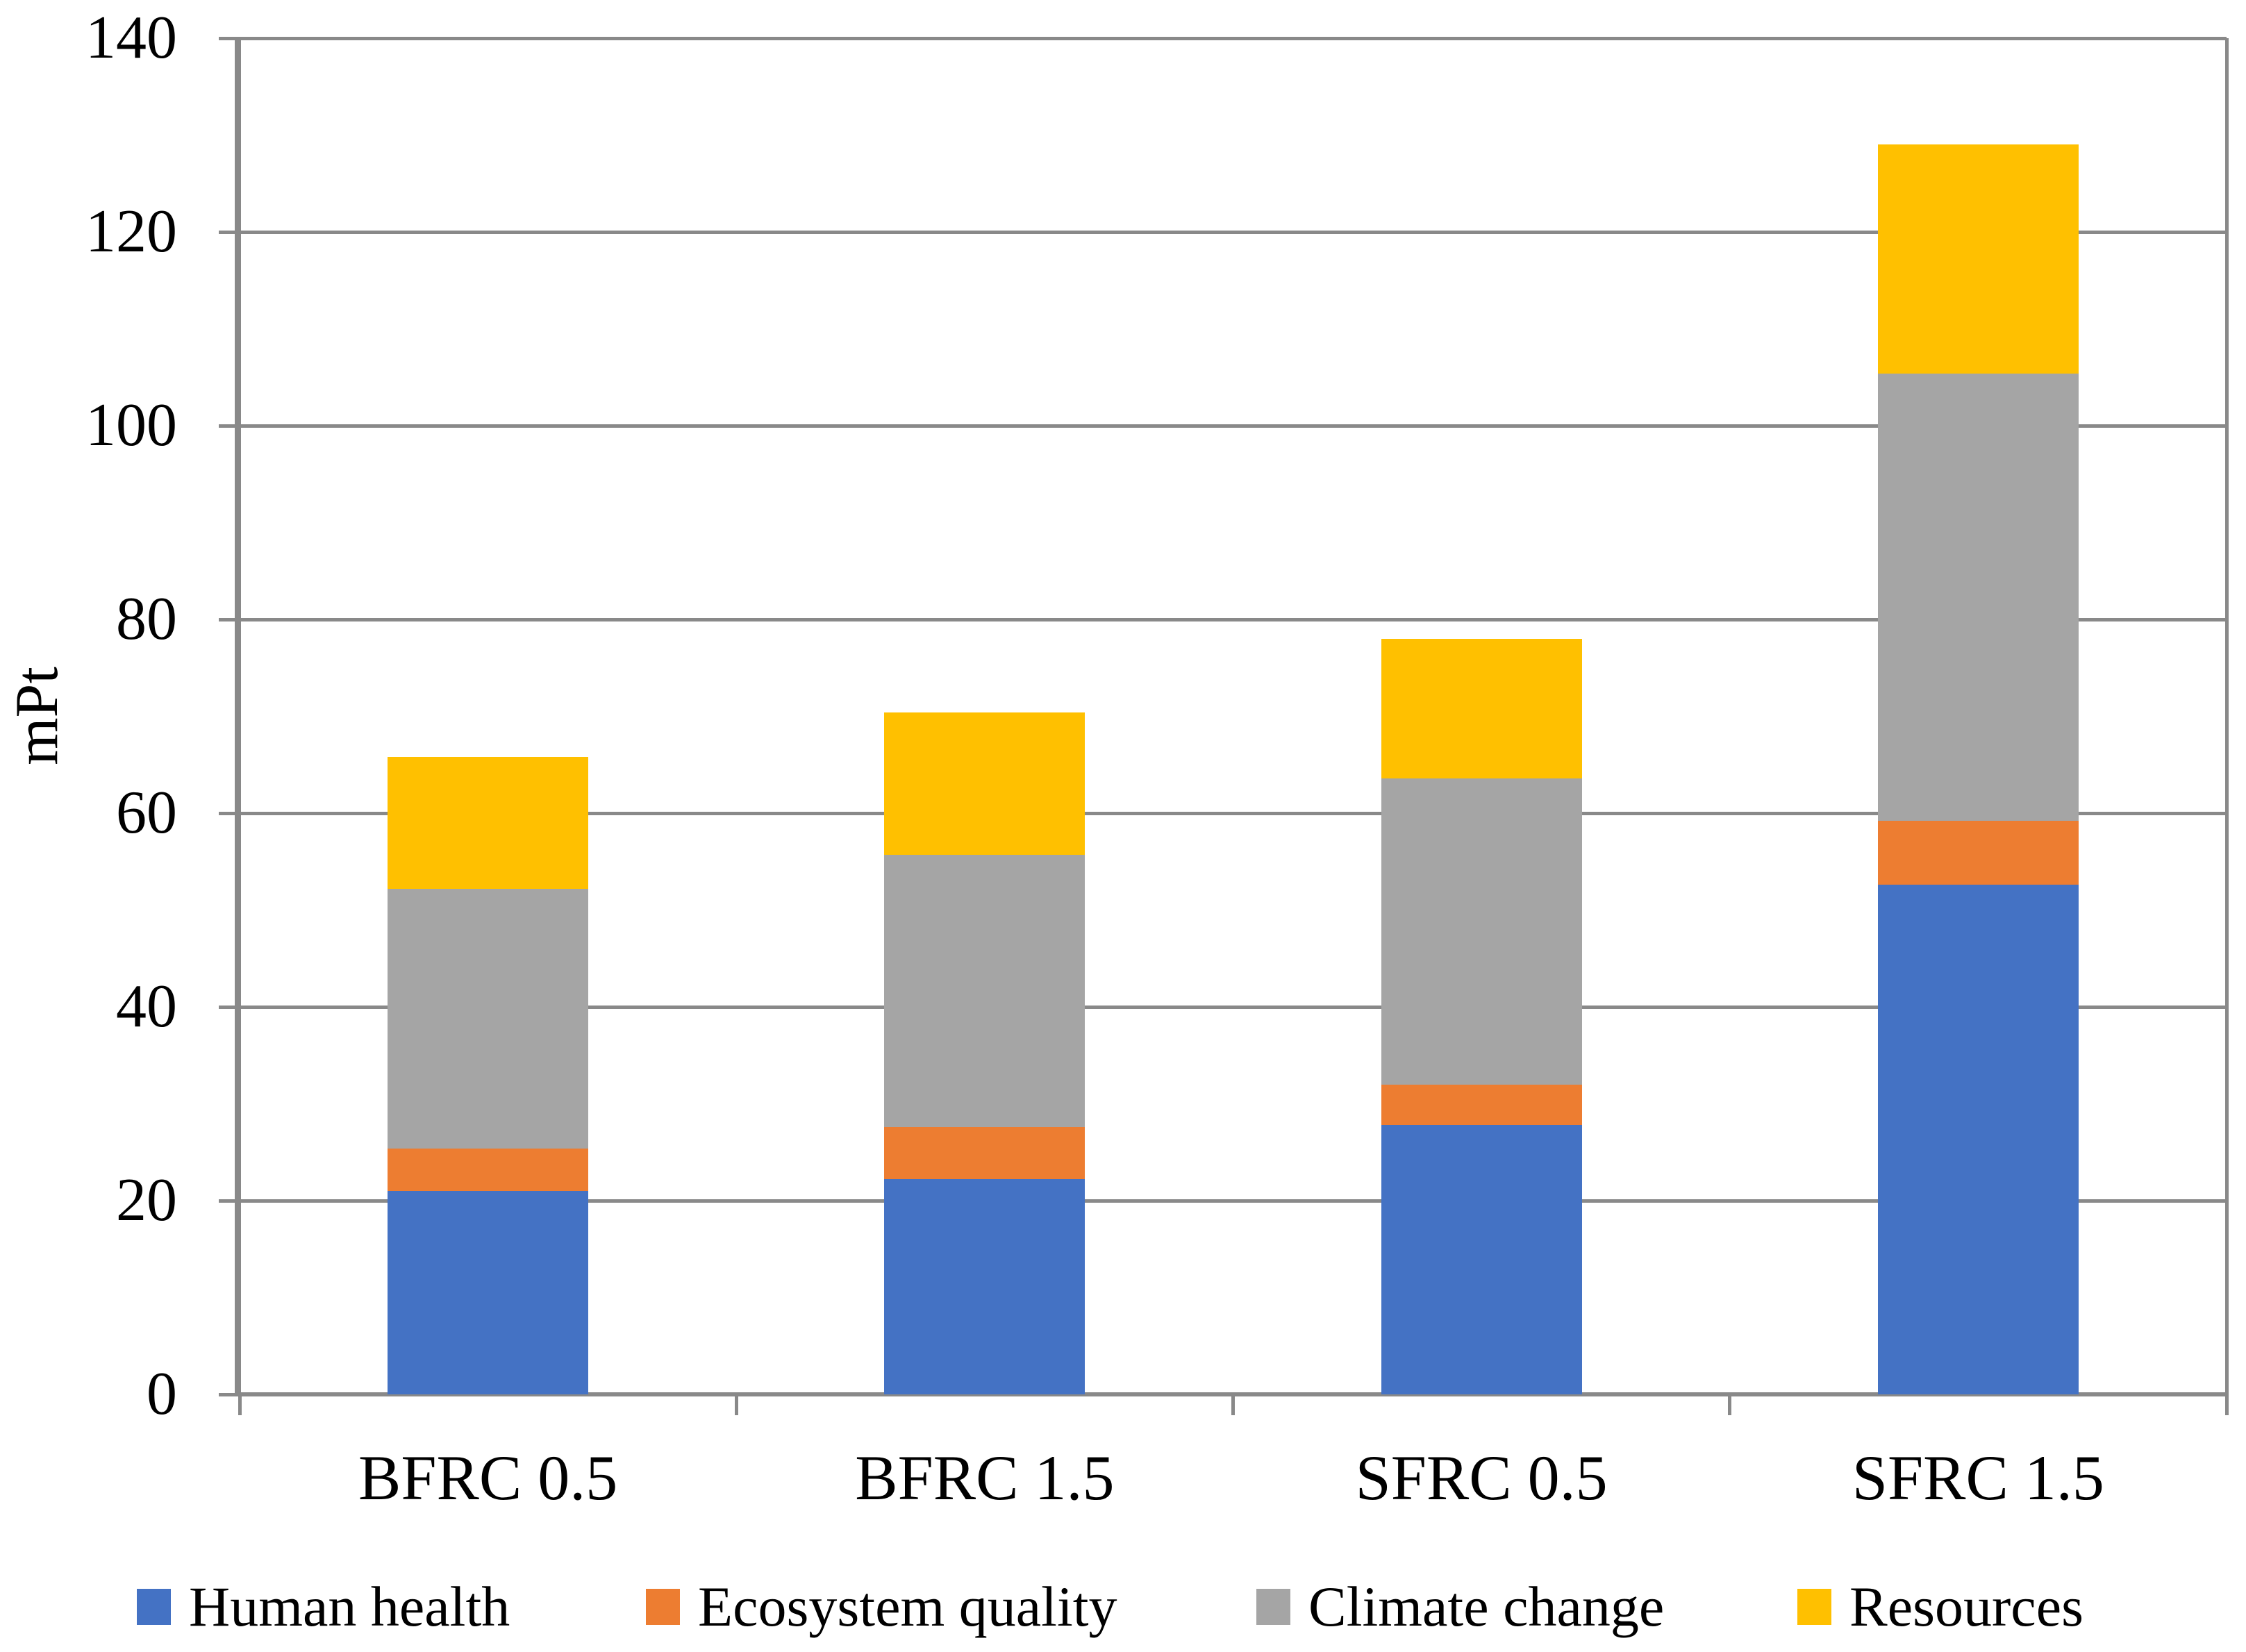 The height and width of the screenshot is (1652, 2246). What do you see at coordinates (162, 1394) in the screenshot?
I see `y-tick-label-0: 0` at bounding box center [162, 1394].